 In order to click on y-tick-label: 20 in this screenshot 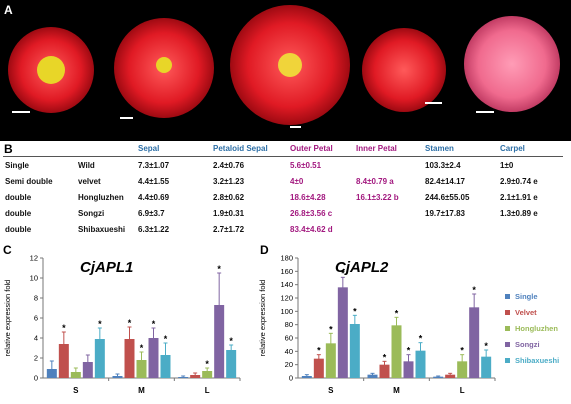, I will do `click(289, 364)`.